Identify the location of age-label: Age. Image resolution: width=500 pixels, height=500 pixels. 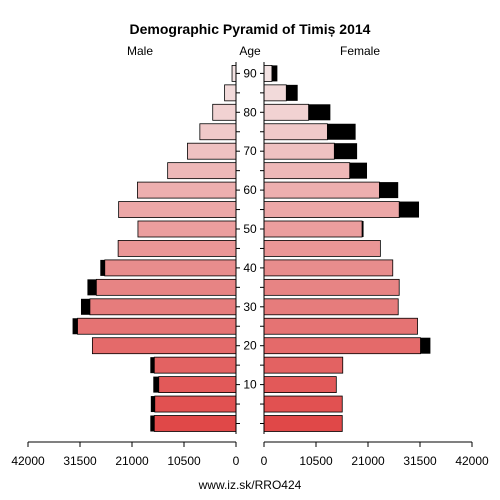
(250, 51).